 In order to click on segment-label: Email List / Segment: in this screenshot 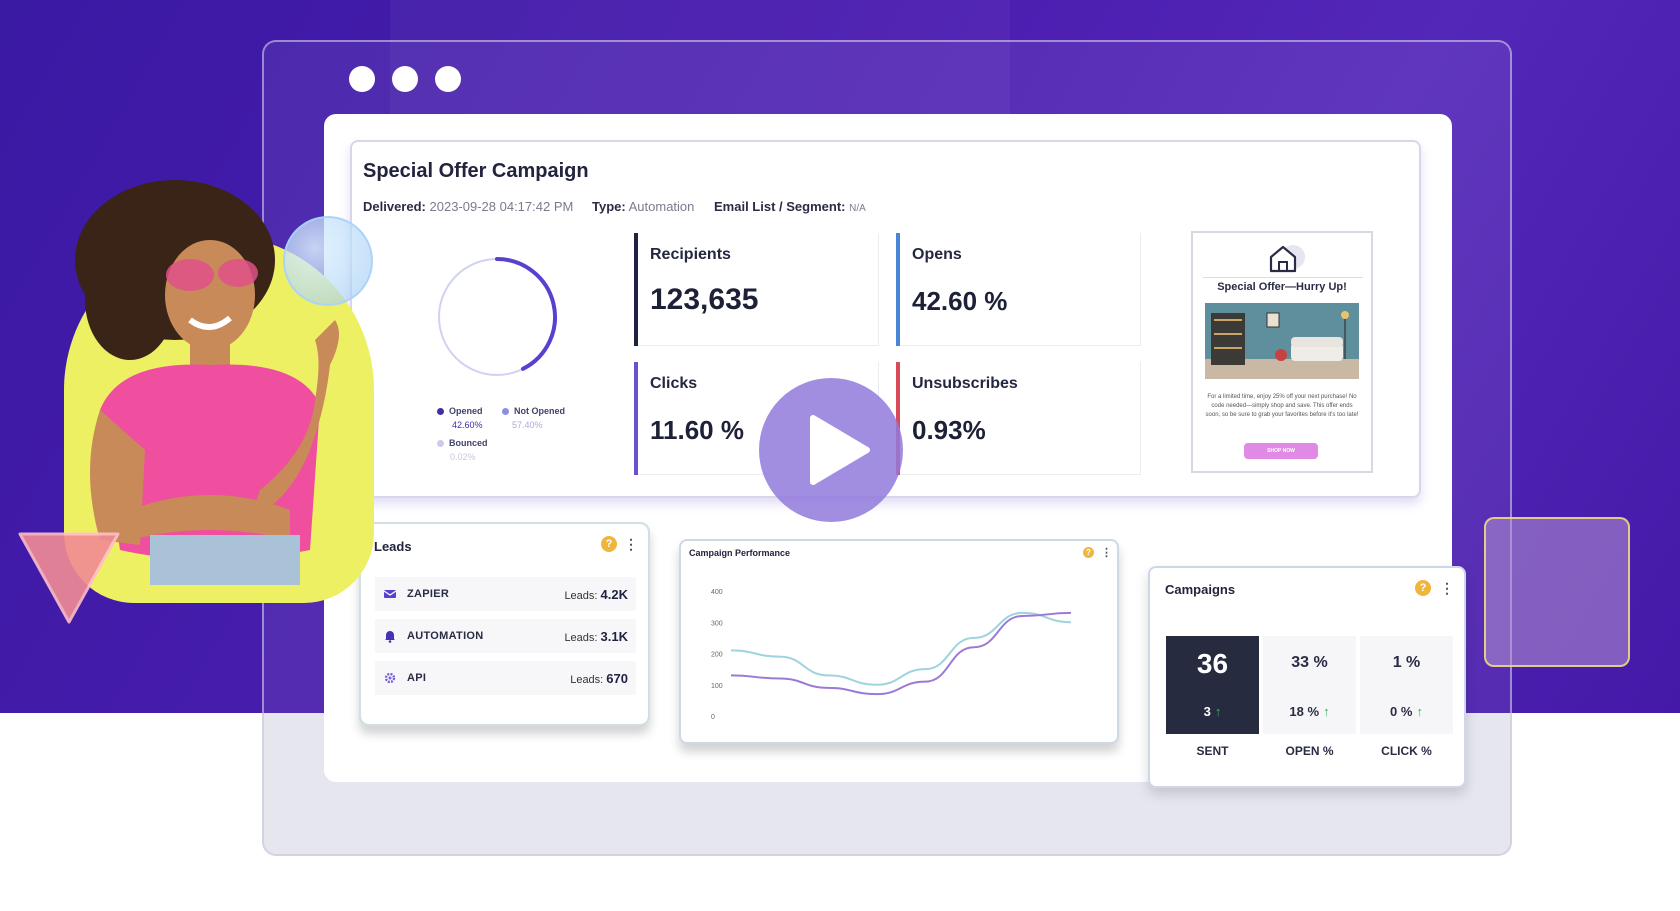, I will do `click(780, 206)`.